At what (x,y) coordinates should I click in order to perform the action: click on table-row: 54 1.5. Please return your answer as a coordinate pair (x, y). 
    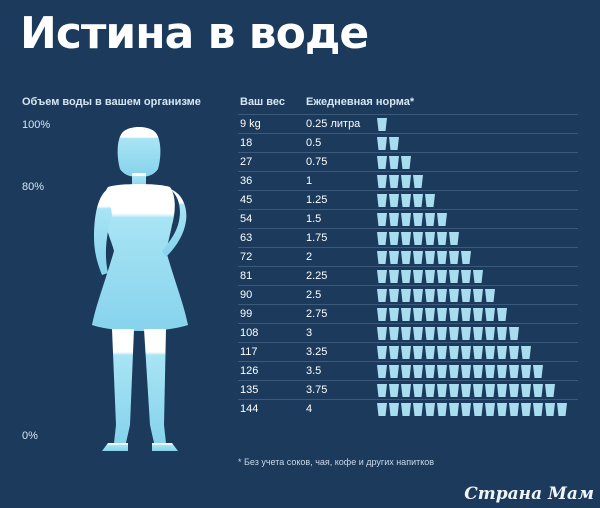
    Looking at the image, I should click on (408, 218).